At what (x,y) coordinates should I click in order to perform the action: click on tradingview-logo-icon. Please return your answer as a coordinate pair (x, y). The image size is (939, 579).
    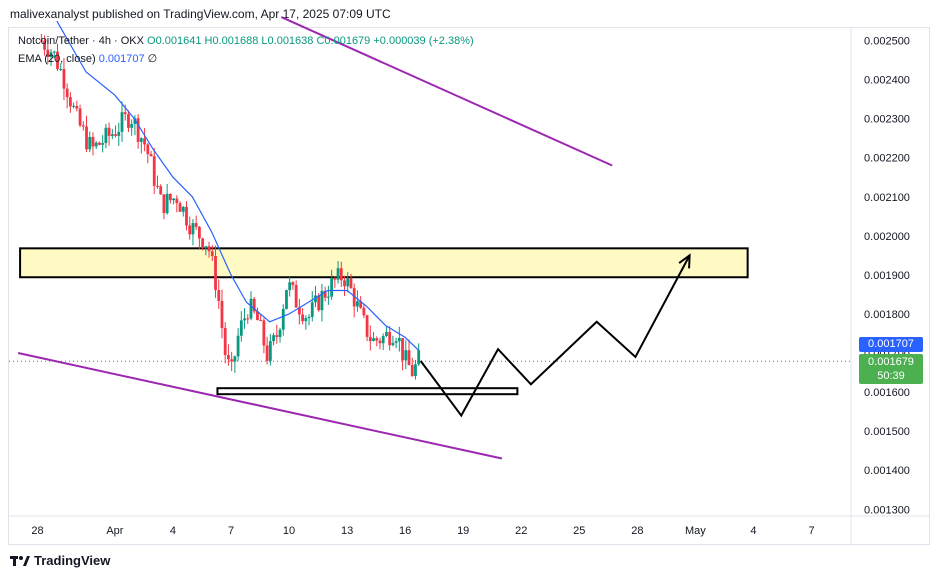
    Looking at the image, I should click on (20, 560).